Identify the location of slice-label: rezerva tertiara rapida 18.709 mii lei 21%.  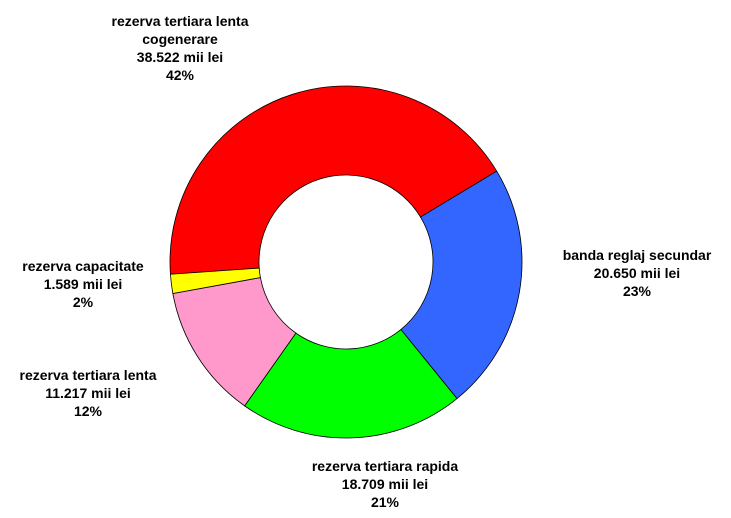
(385, 484).